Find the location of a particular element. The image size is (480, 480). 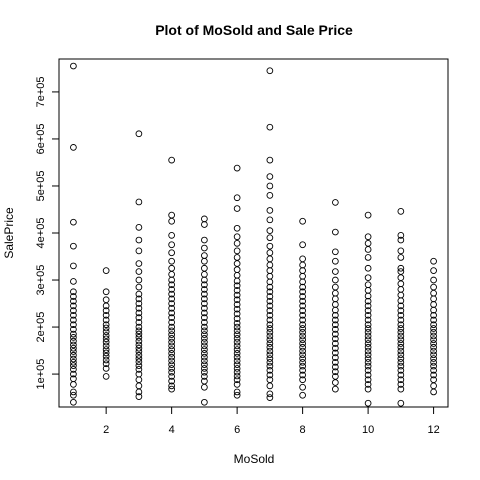

chart-title: Plot of MoSold and Sale Price is located at coordinates (254, 30).